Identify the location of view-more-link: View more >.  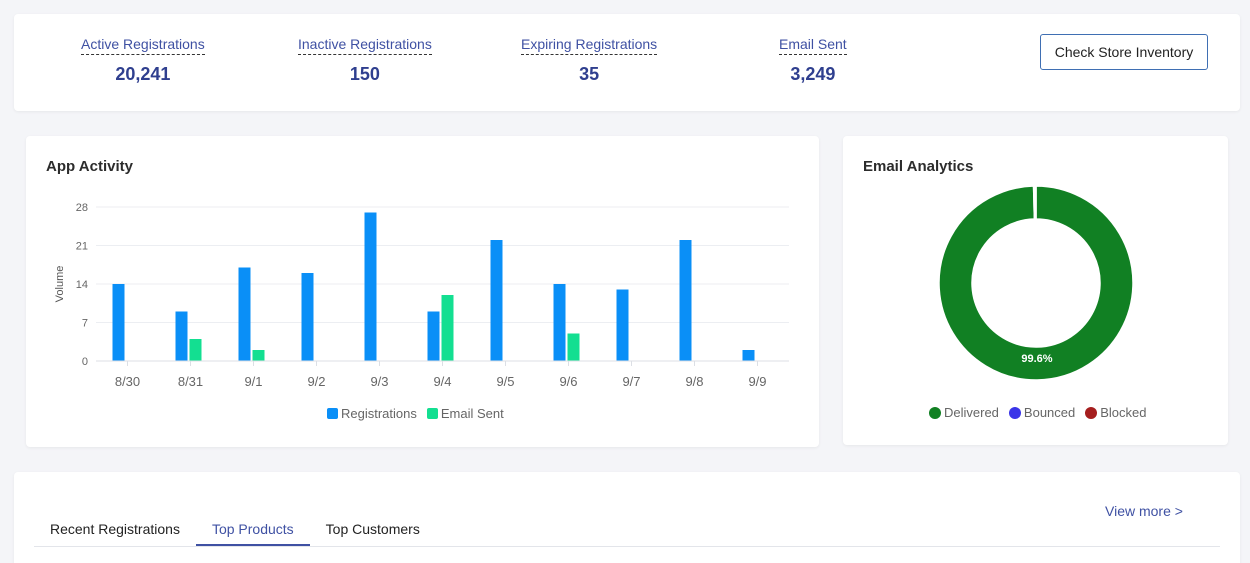
(1144, 511).